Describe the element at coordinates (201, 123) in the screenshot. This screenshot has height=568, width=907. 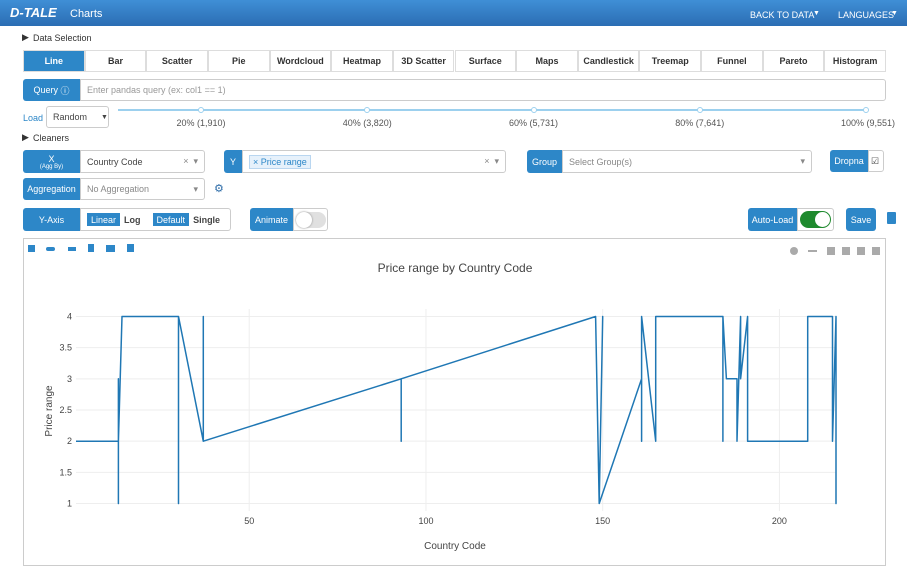
I see `slider-label: 20% (1,910)` at that location.